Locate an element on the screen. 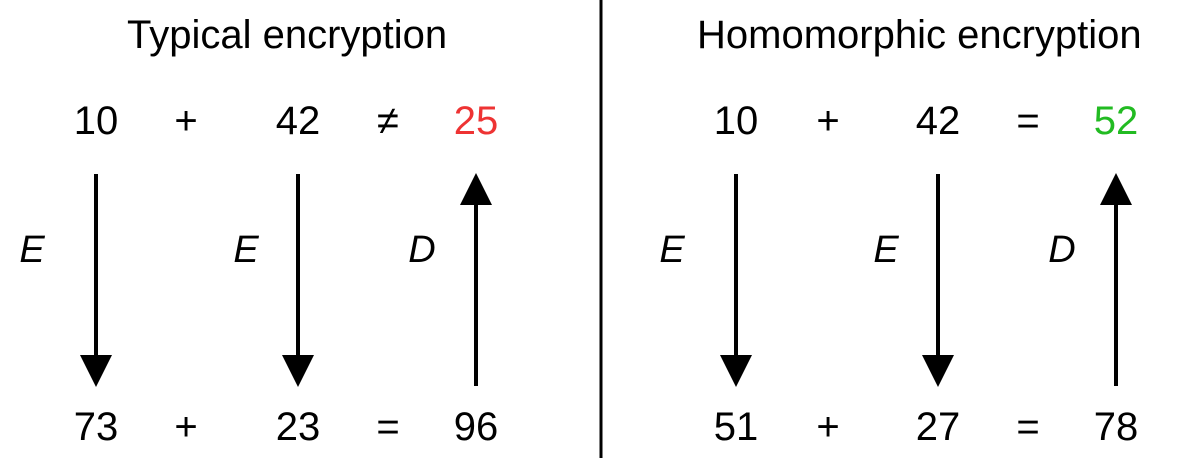 This screenshot has width=1198, height=469. right-top-operand-2: 42 is located at coordinates (938, 121).